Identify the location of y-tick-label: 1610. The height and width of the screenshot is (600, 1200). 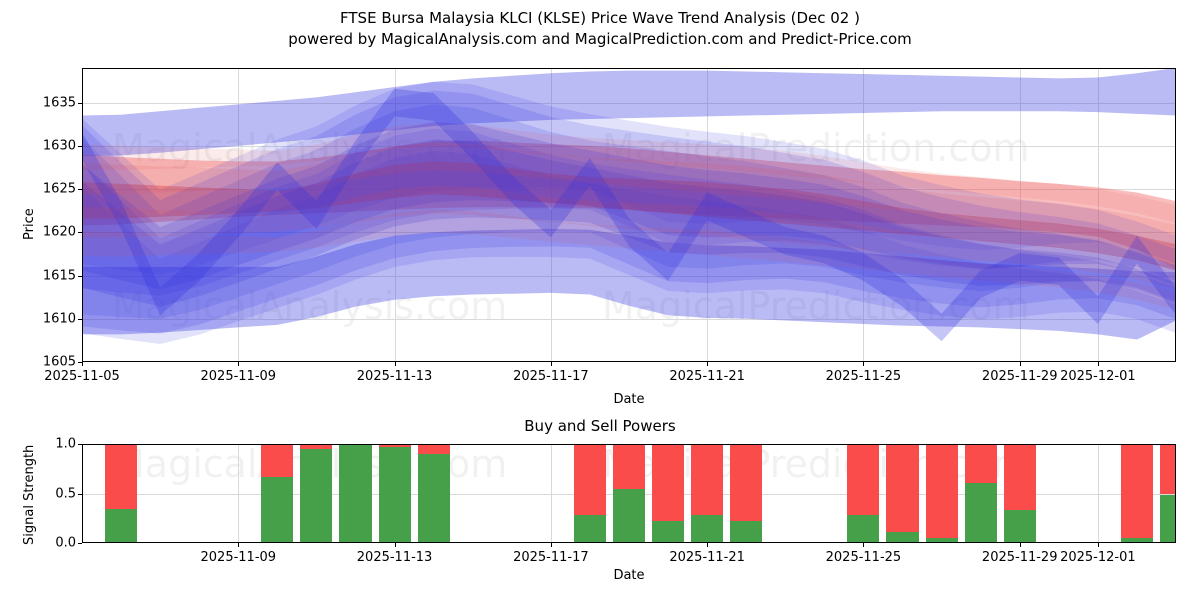
(59, 319).